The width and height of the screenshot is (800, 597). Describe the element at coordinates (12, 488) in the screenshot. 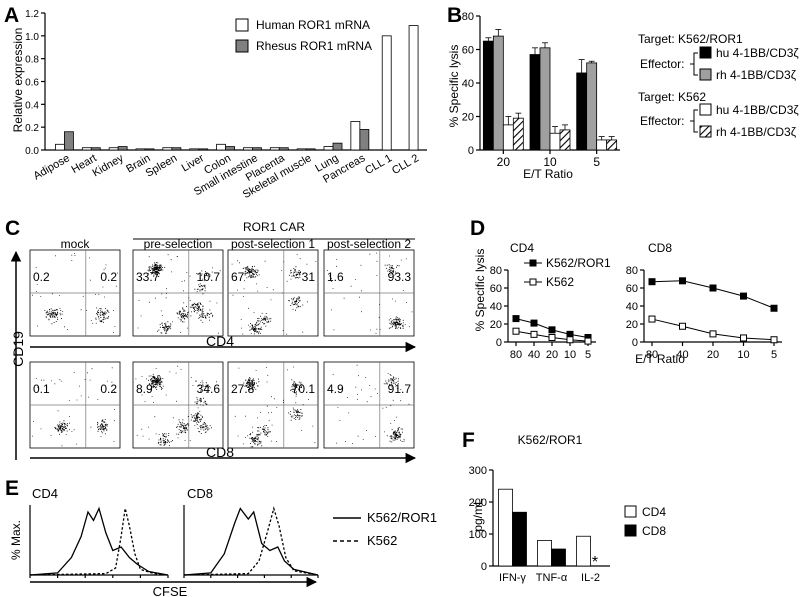

I see `panel-label-e: E` at that location.